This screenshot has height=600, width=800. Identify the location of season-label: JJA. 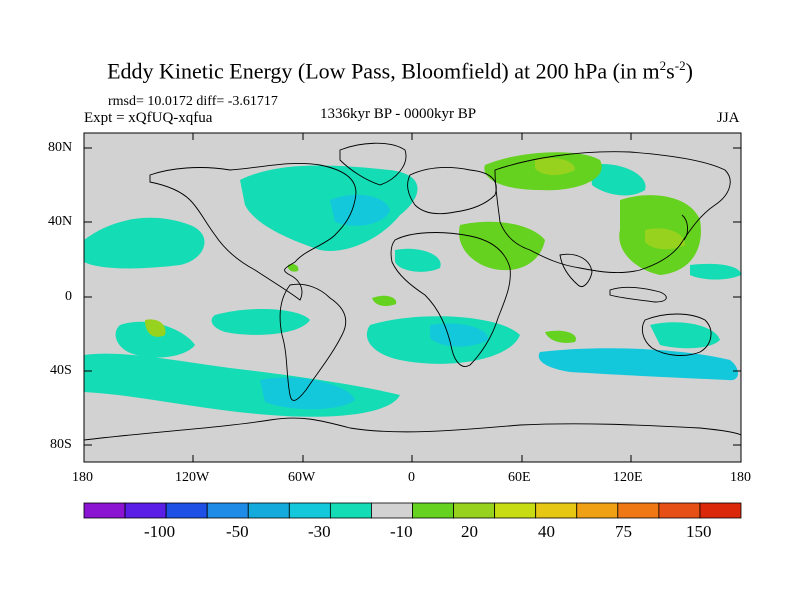
(728, 118).